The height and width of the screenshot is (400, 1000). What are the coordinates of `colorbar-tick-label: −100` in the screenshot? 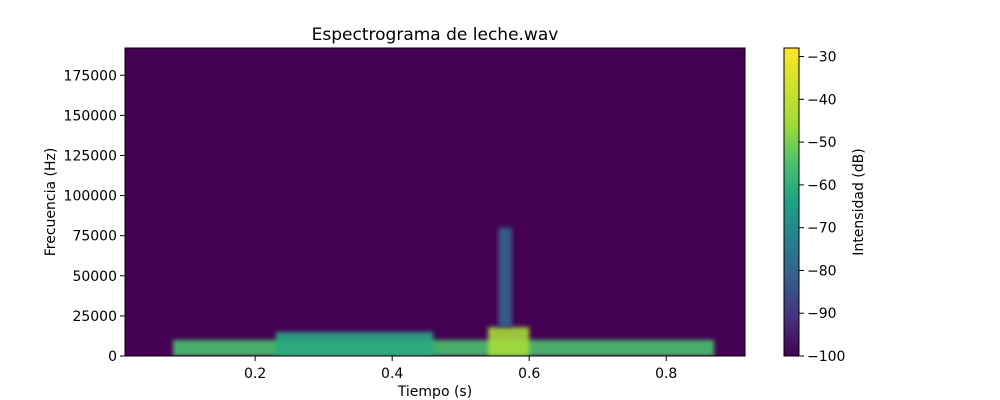 It's located at (826, 357).